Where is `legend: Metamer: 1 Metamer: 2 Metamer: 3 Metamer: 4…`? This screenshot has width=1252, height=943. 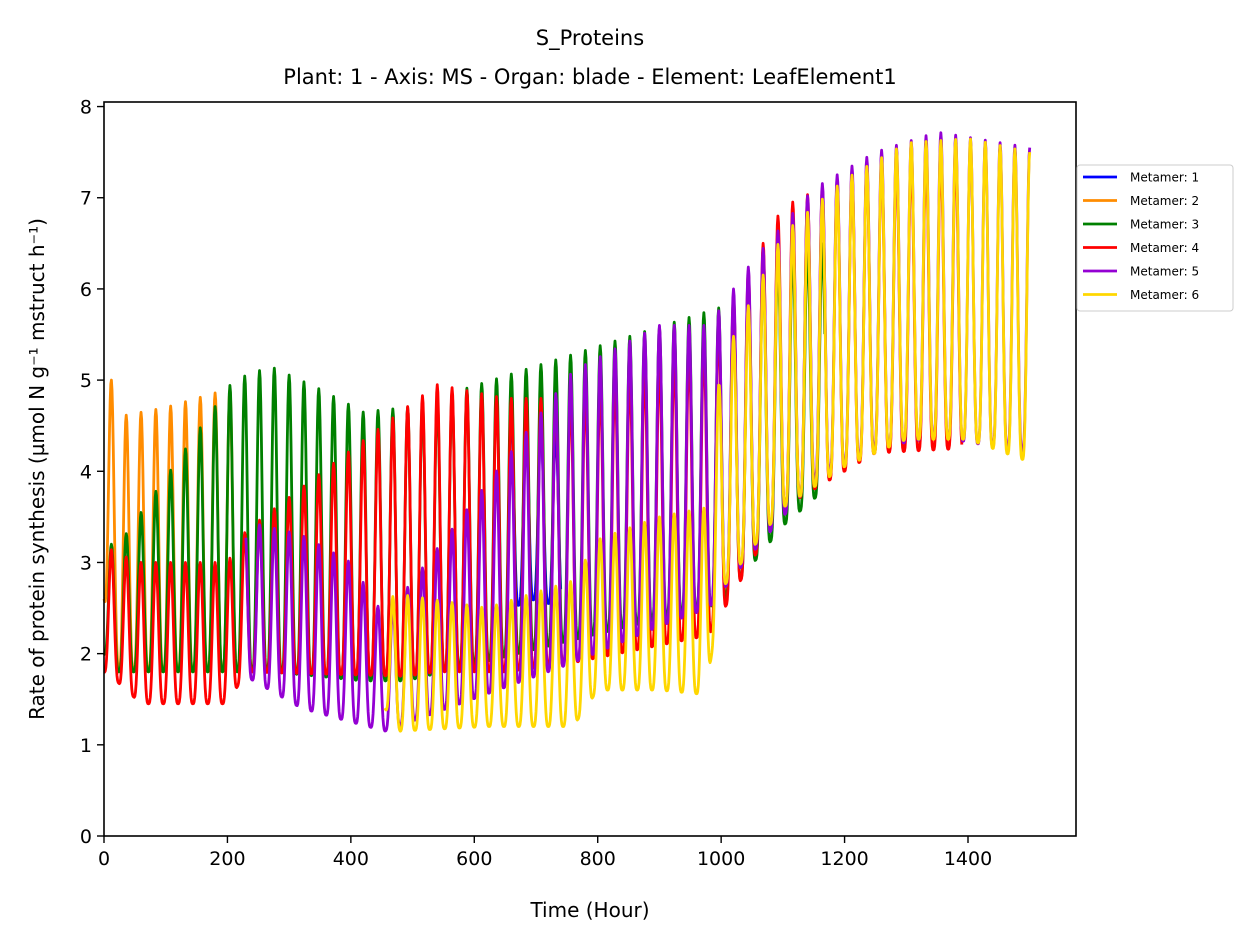
legend: Metamer: 1 Metamer: 2 Metamer: 3 Metamer: 4… is located at coordinates (1155, 238).